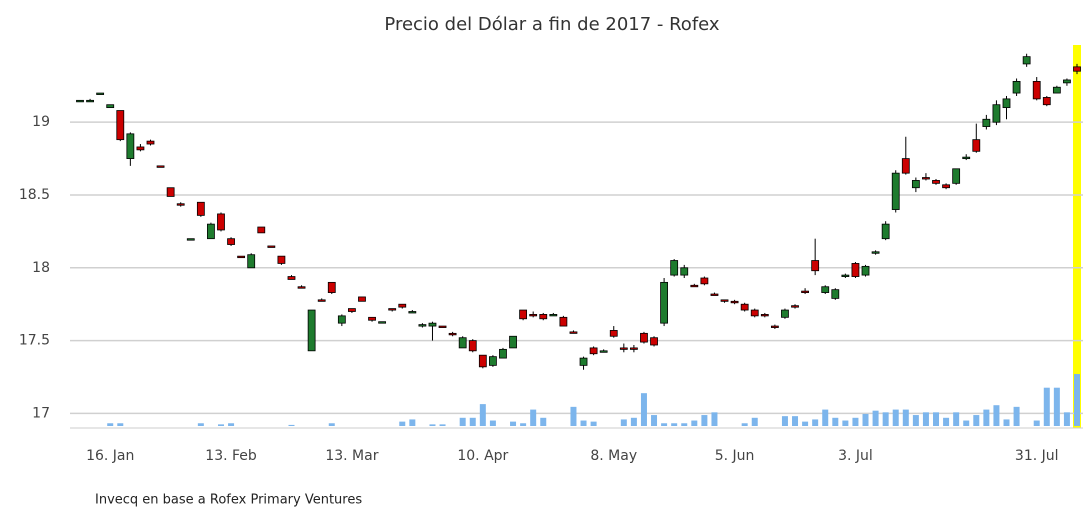  Describe the element at coordinates (34, 341) in the screenshot. I see `y-tick-label: 17.5` at that location.